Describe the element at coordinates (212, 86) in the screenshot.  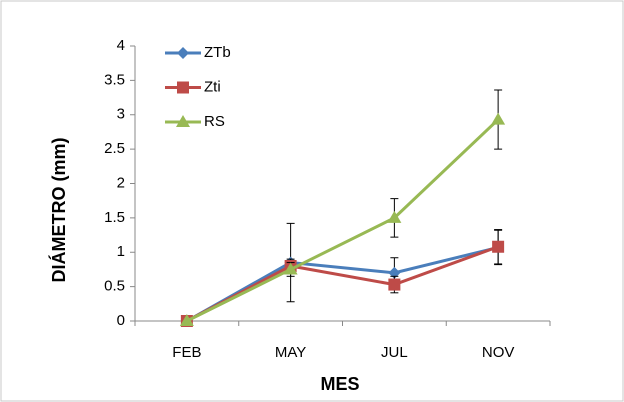
I see `legend-label: Zti` at that location.